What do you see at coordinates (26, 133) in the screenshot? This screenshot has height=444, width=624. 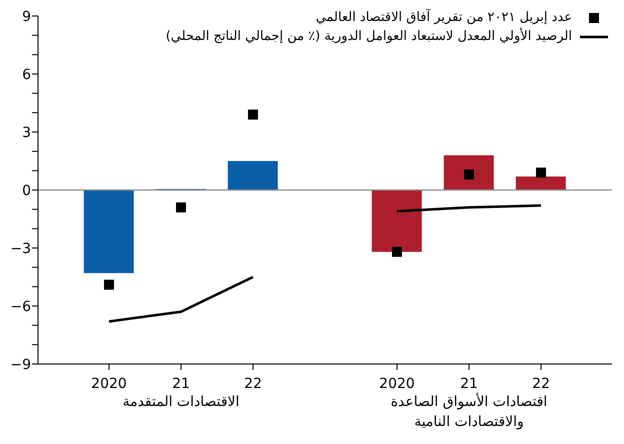 I see `y-tick-label: 3` at bounding box center [26, 133].